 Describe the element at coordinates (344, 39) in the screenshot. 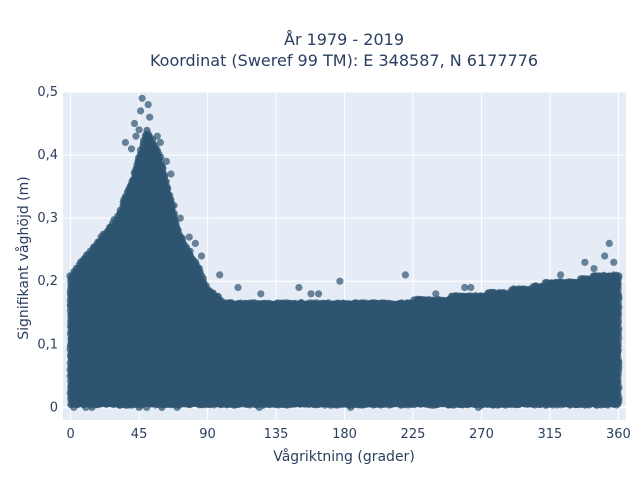

I see `chart-title: År 1979 - 2019` at that location.